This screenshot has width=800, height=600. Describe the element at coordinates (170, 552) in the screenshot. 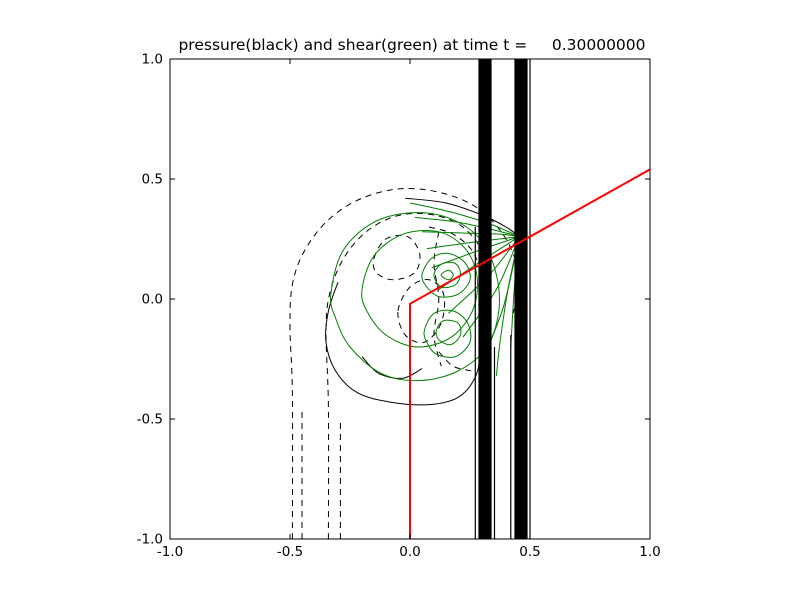

I see `x-tick-label: -1.0` at that location.